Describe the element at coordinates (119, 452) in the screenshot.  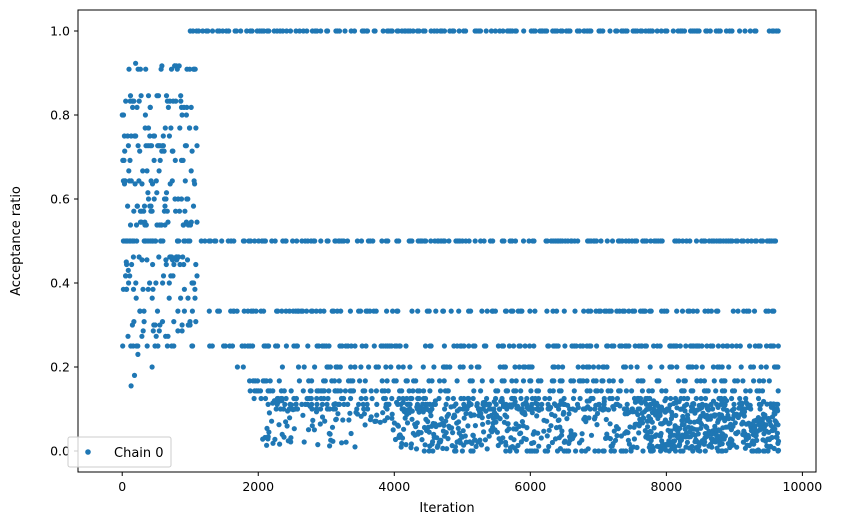
I see `legend-box` at that location.